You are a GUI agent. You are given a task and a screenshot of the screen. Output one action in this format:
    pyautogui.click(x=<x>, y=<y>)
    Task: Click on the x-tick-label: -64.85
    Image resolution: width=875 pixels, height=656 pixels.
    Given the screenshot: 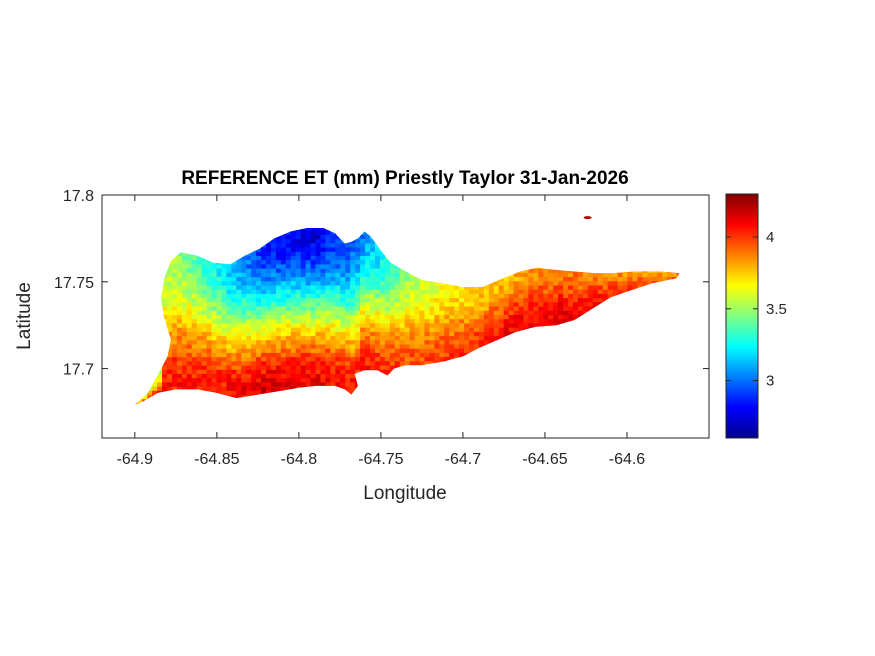 What is the action you would take?
    pyautogui.click(x=216, y=459)
    